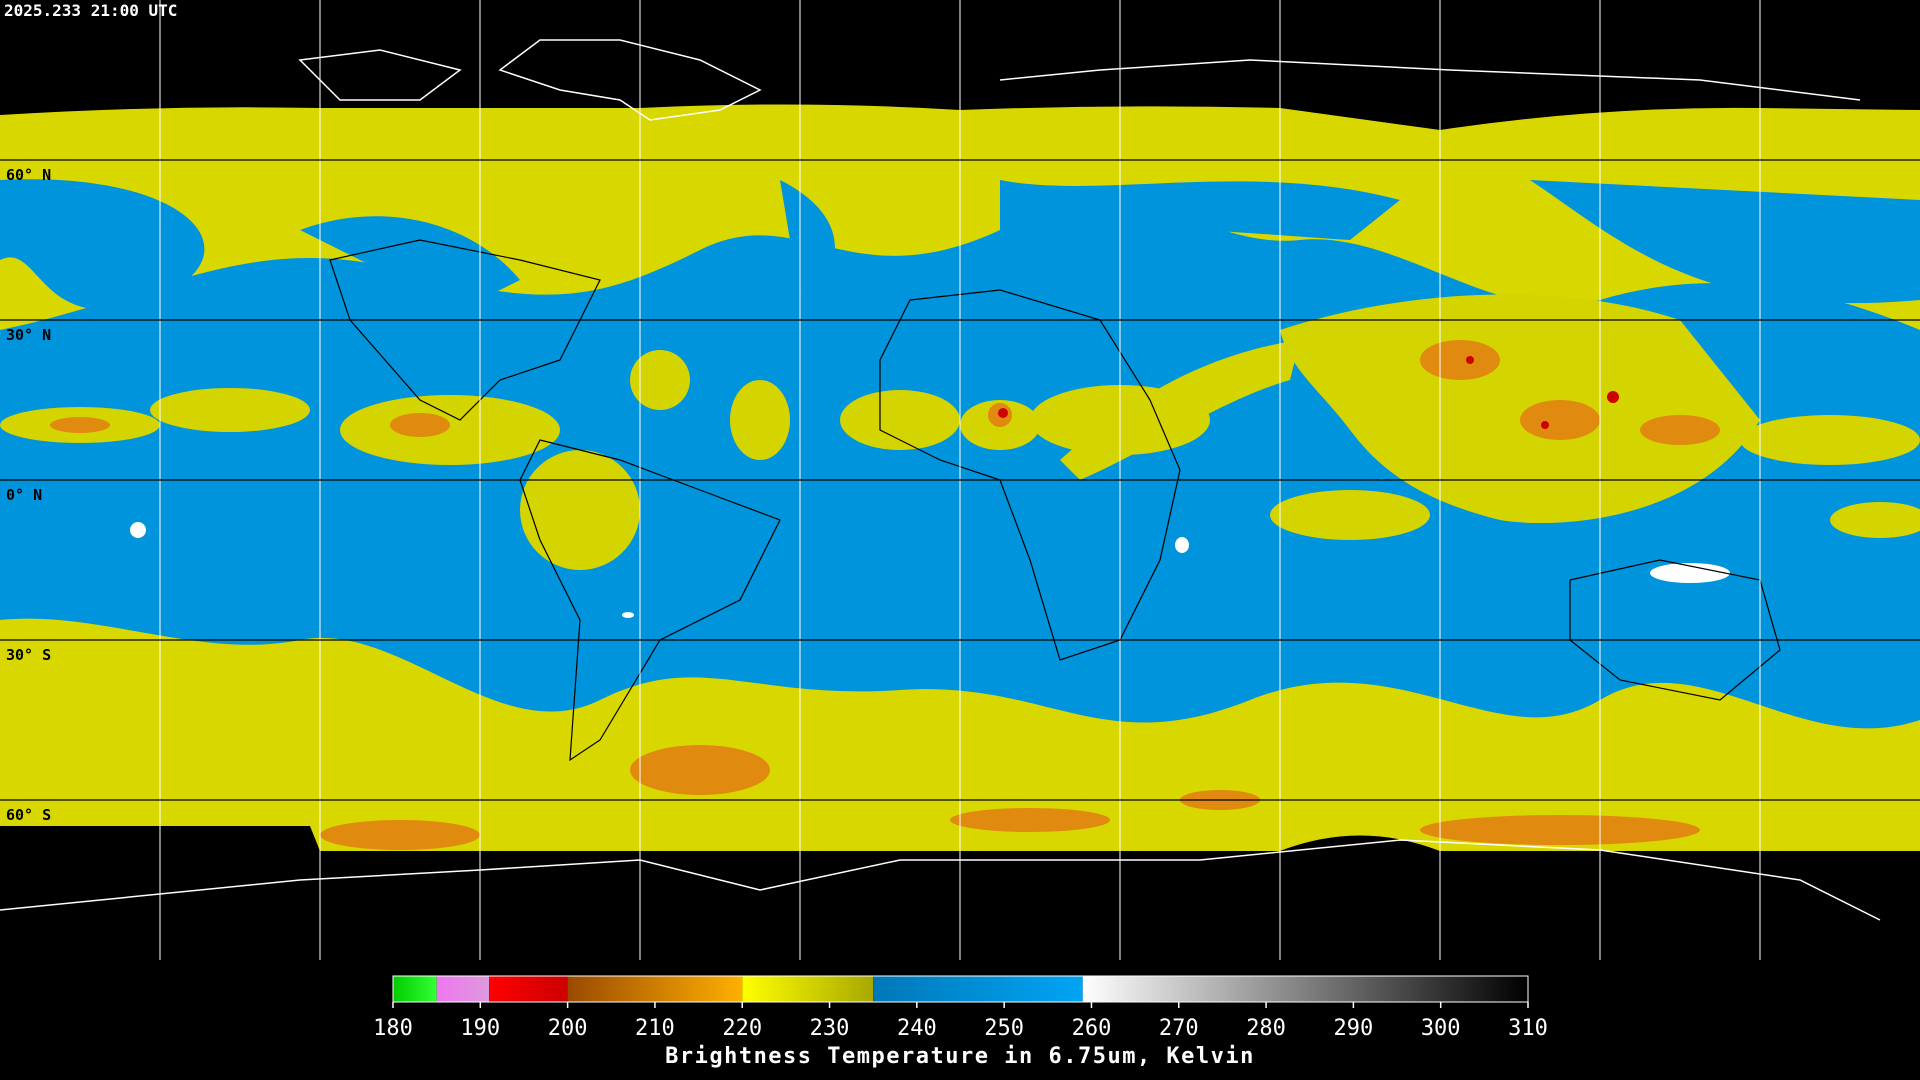 The width and height of the screenshot is (1920, 1080). I want to click on colorbar-tick-label: 300, so click(1441, 1028).